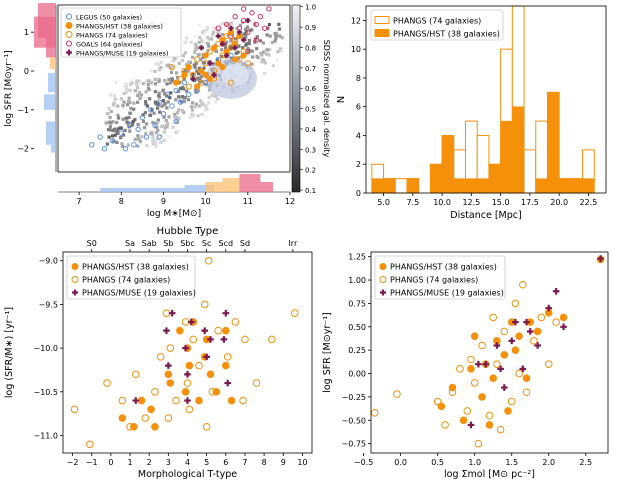 This screenshot has width=637, height=485. What do you see at coordinates (400, 462) in the screenshot?
I see `x-tick-label: 0.0` at bounding box center [400, 462].